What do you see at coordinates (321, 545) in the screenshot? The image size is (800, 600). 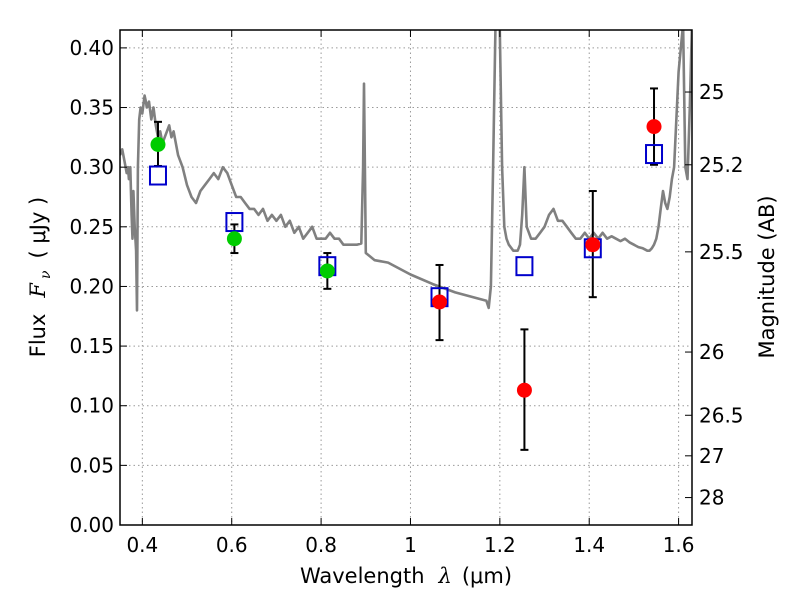 I see `x-tick-label: 0.8` at bounding box center [321, 545].